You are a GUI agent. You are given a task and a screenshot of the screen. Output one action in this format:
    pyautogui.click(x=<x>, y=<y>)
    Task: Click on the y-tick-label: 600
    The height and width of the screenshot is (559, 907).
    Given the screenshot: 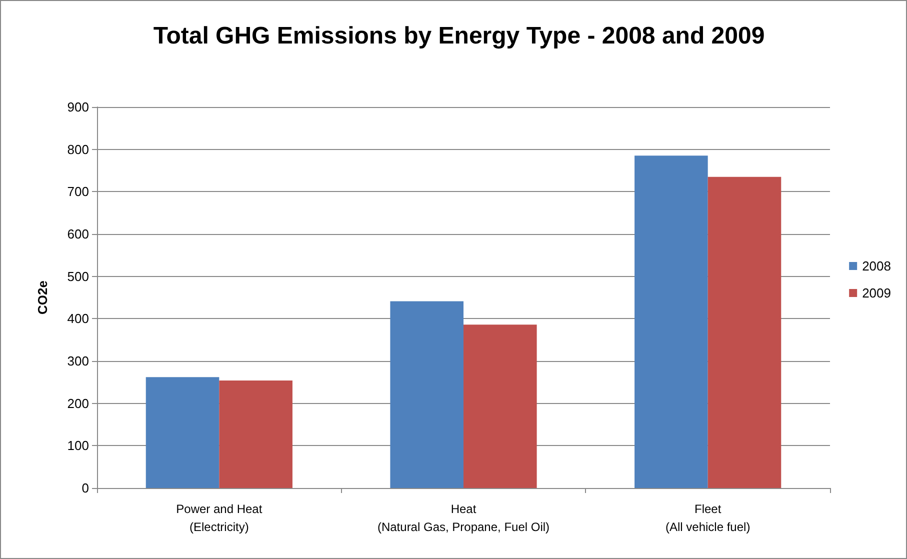 What is the action you would take?
    pyautogui.click(x=78, y=234)
    